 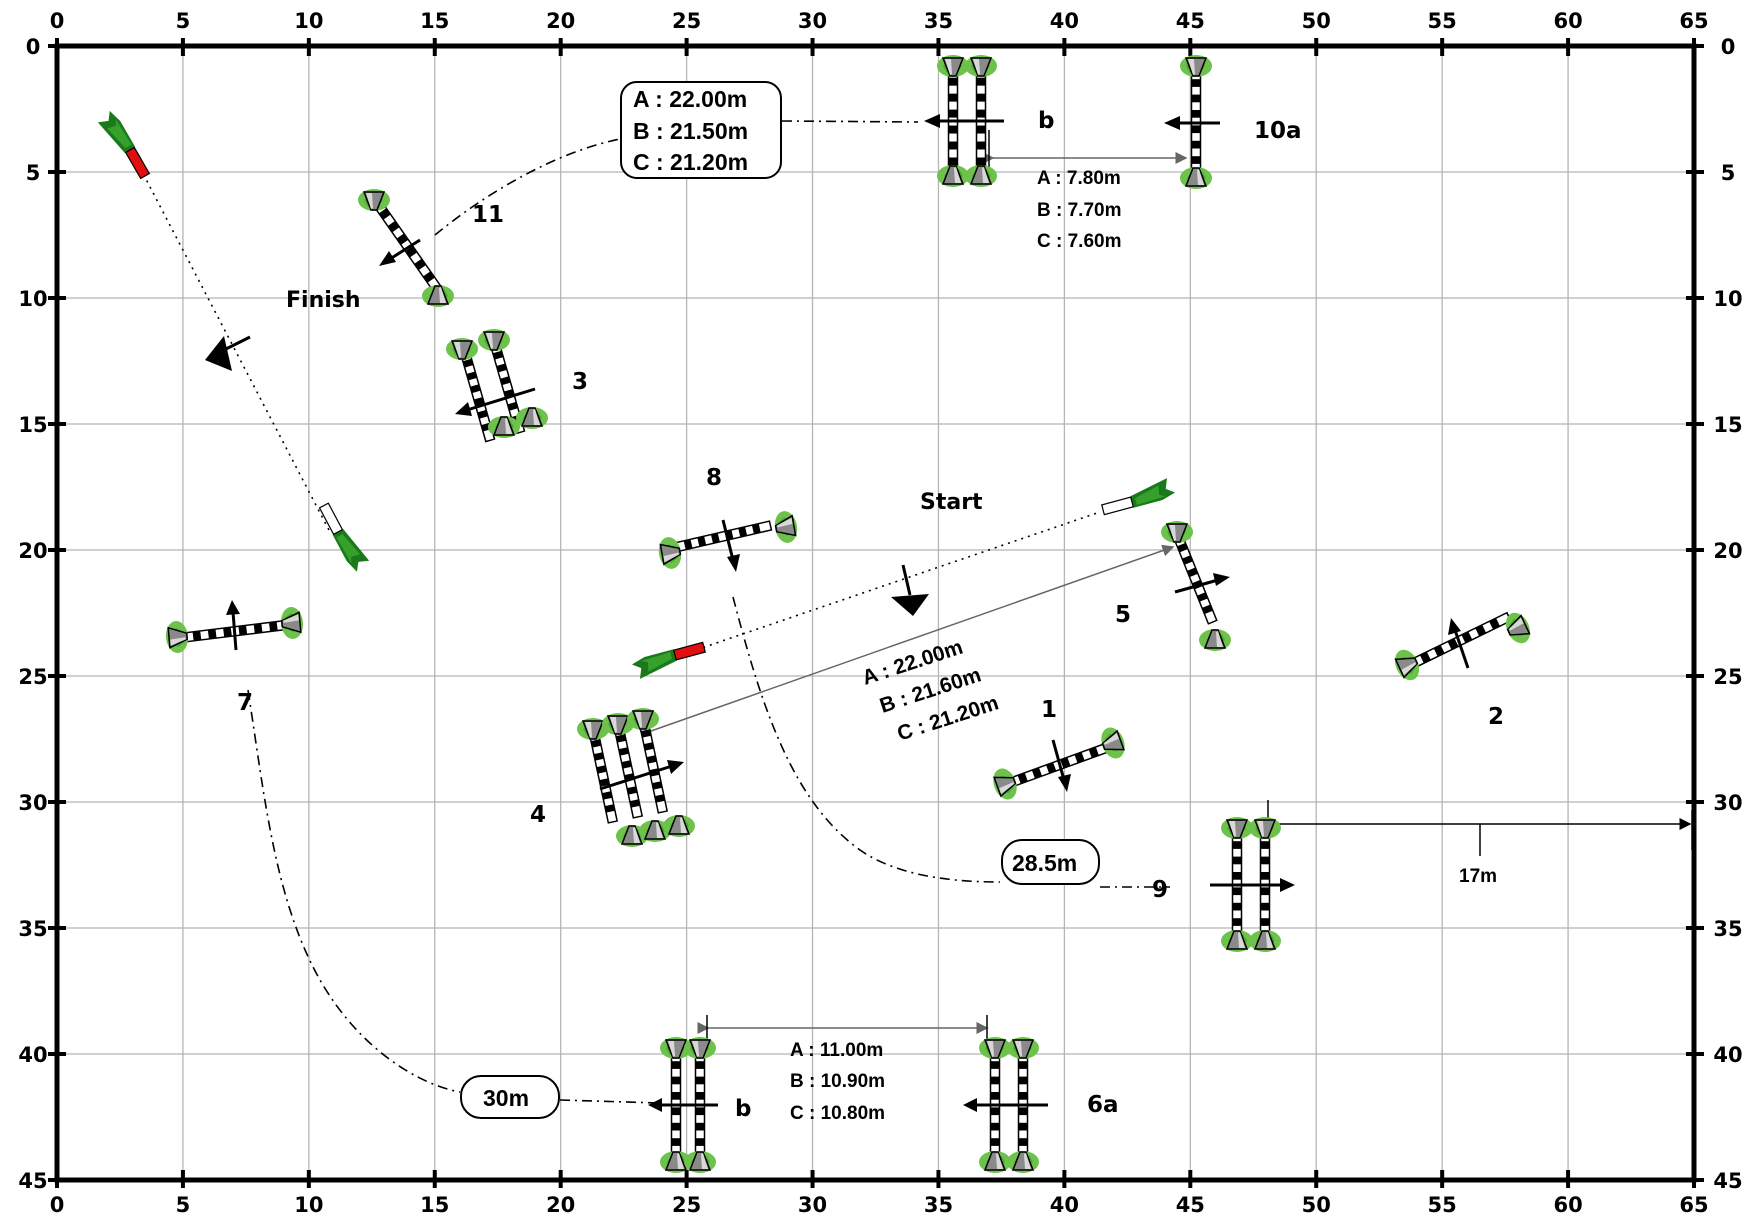 What do you see at coordinates (1496, 717) in the screenshot?
I see `obstacle-label-2: 2` at bounding box center [1496, 717].